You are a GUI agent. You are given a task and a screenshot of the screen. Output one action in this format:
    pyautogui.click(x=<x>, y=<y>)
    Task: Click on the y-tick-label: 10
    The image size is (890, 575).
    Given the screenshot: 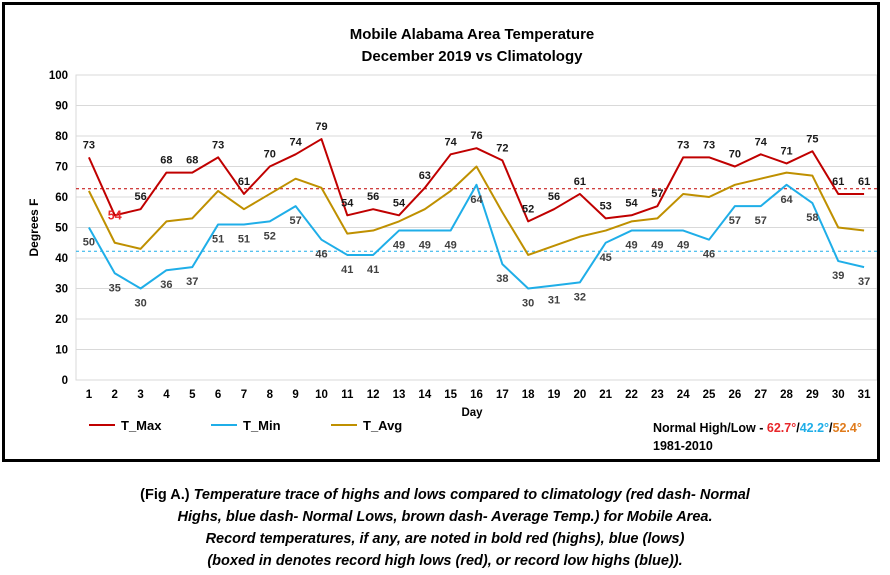 What is the action you would take?
    pyautogui.click(x=61, y=351)
    